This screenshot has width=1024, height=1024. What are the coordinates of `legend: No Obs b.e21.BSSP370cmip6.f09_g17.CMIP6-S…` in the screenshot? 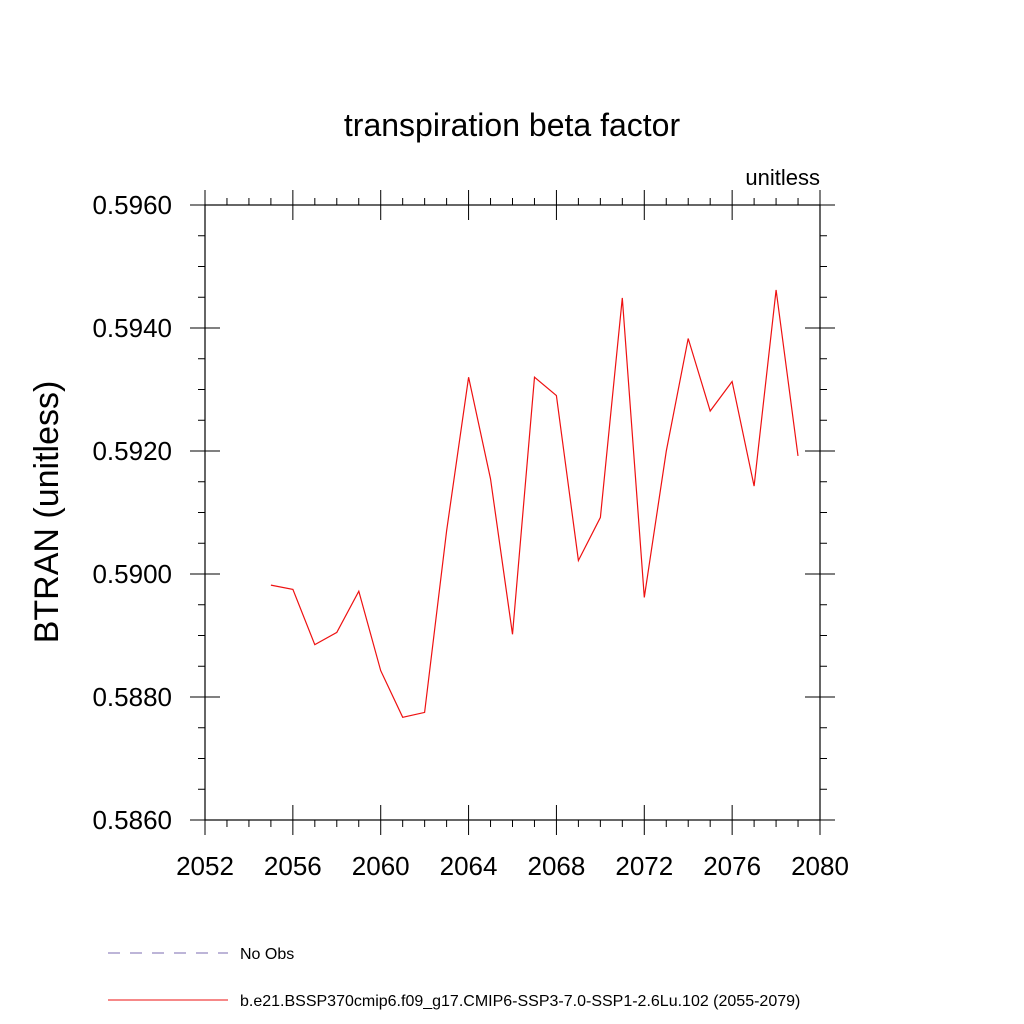 It's located at (454, 978).